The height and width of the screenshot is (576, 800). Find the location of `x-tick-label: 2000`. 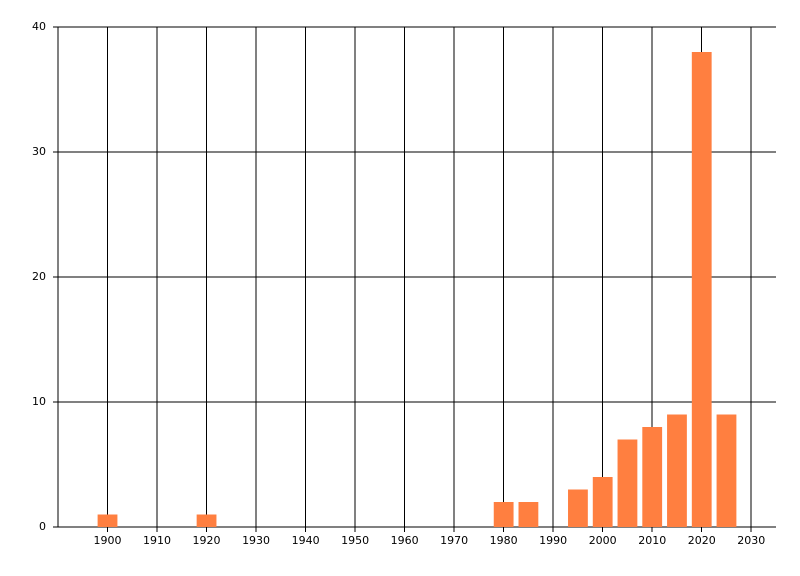

x-tick-label: 2000 is located at coordinates (603, 540).